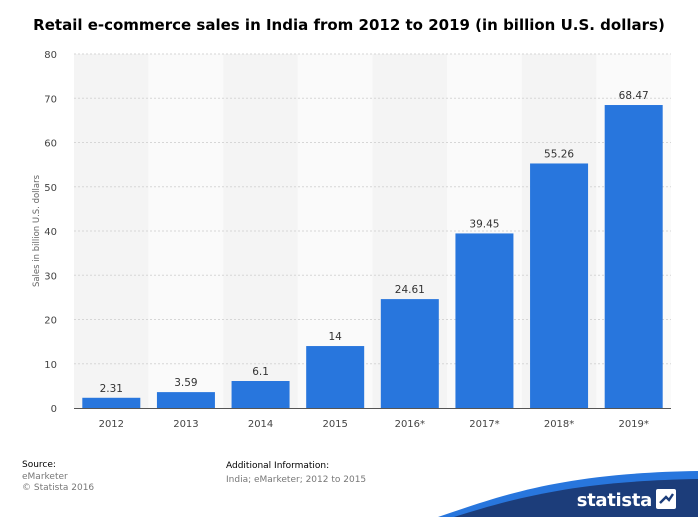  I want to click on x-tick-label: 2019*, so click(633, 424).